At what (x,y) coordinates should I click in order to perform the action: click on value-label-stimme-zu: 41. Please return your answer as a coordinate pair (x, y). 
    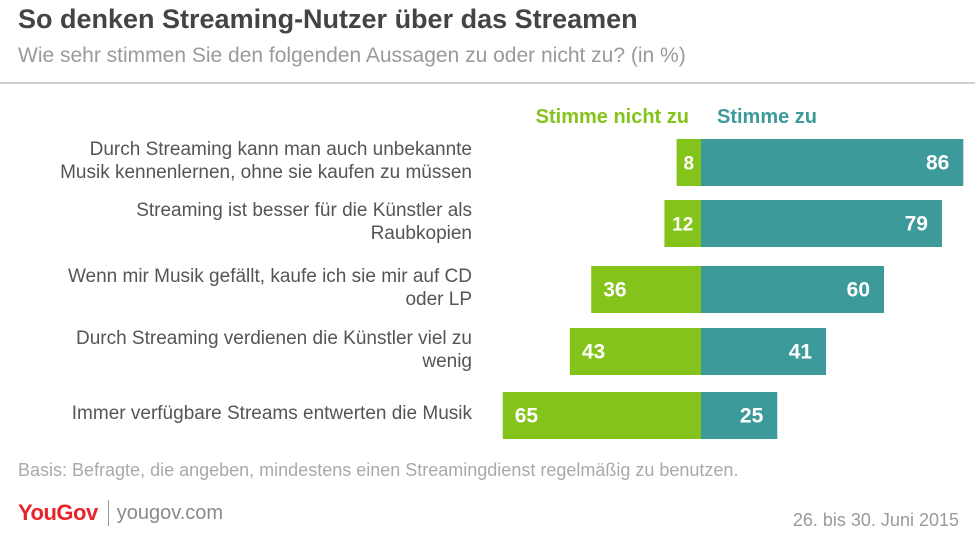
    Looking at the image, I should click on (801, 352).